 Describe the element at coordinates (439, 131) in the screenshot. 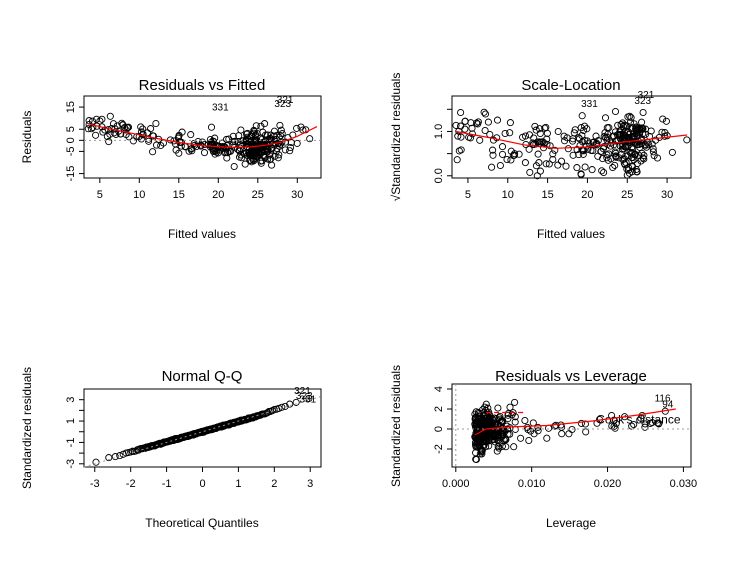

I see `y-tick-label: 1.0` at that location.